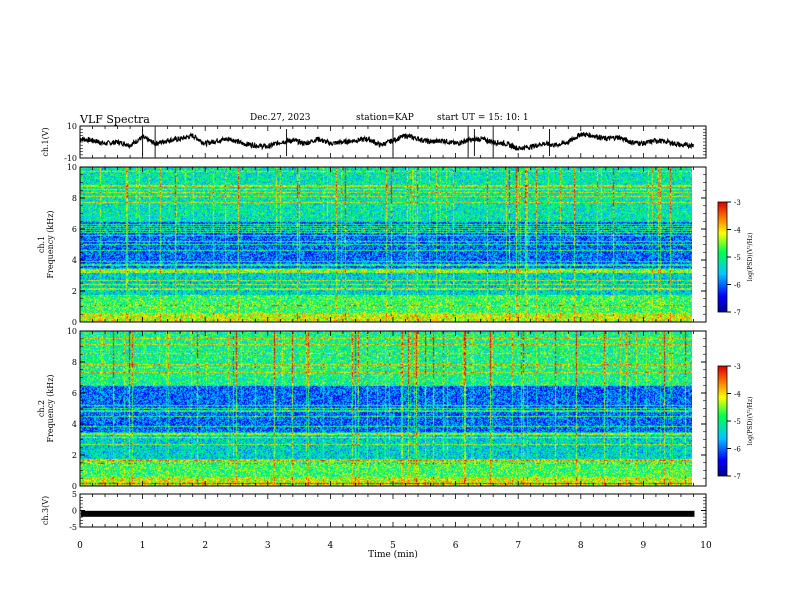 This screenshot has height=612, width=792. I want to click on x-tick-label: 9, so click(644, 546).